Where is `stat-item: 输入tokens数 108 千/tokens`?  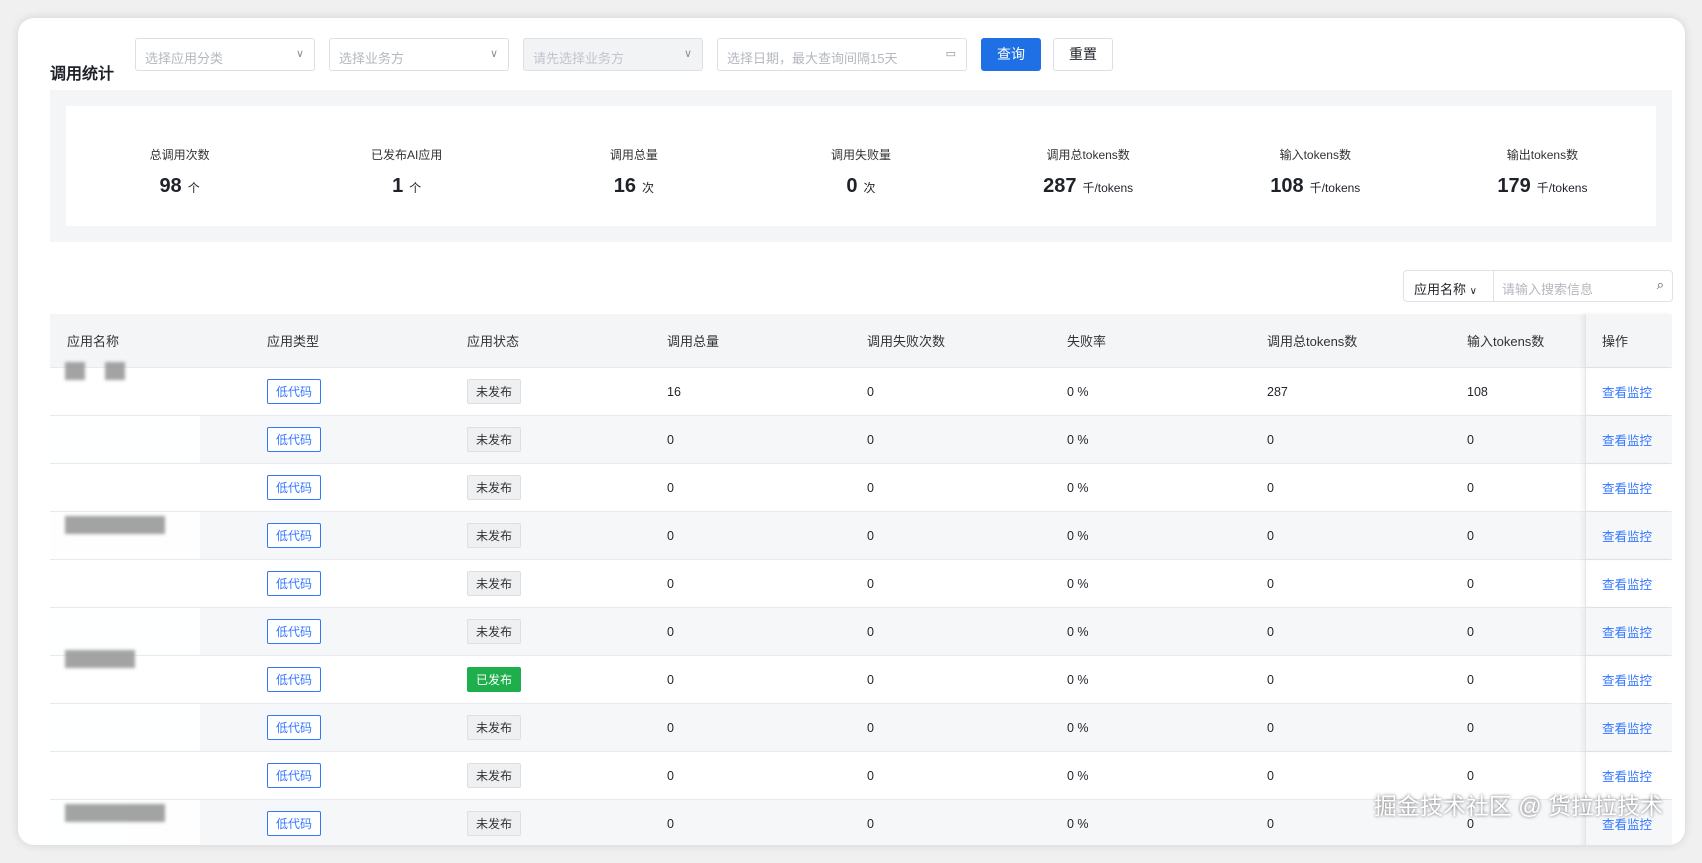
stat-item: 输入tokens数 108 千/tokens is located at coordinates (1315, 166).